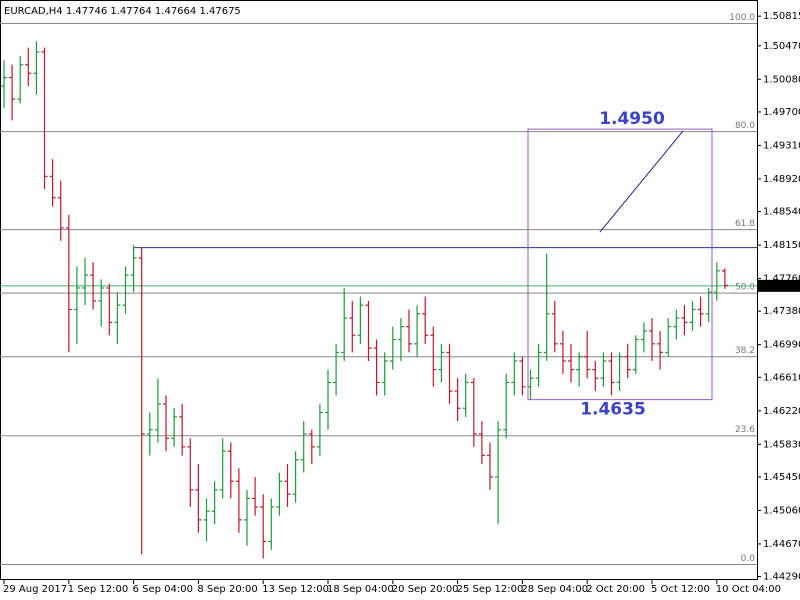  What do you see at coordinates (98, 589) in the screenshot?
I see `x-tick-label: 1 Sep 12:00` at bounding box center [98, 589].